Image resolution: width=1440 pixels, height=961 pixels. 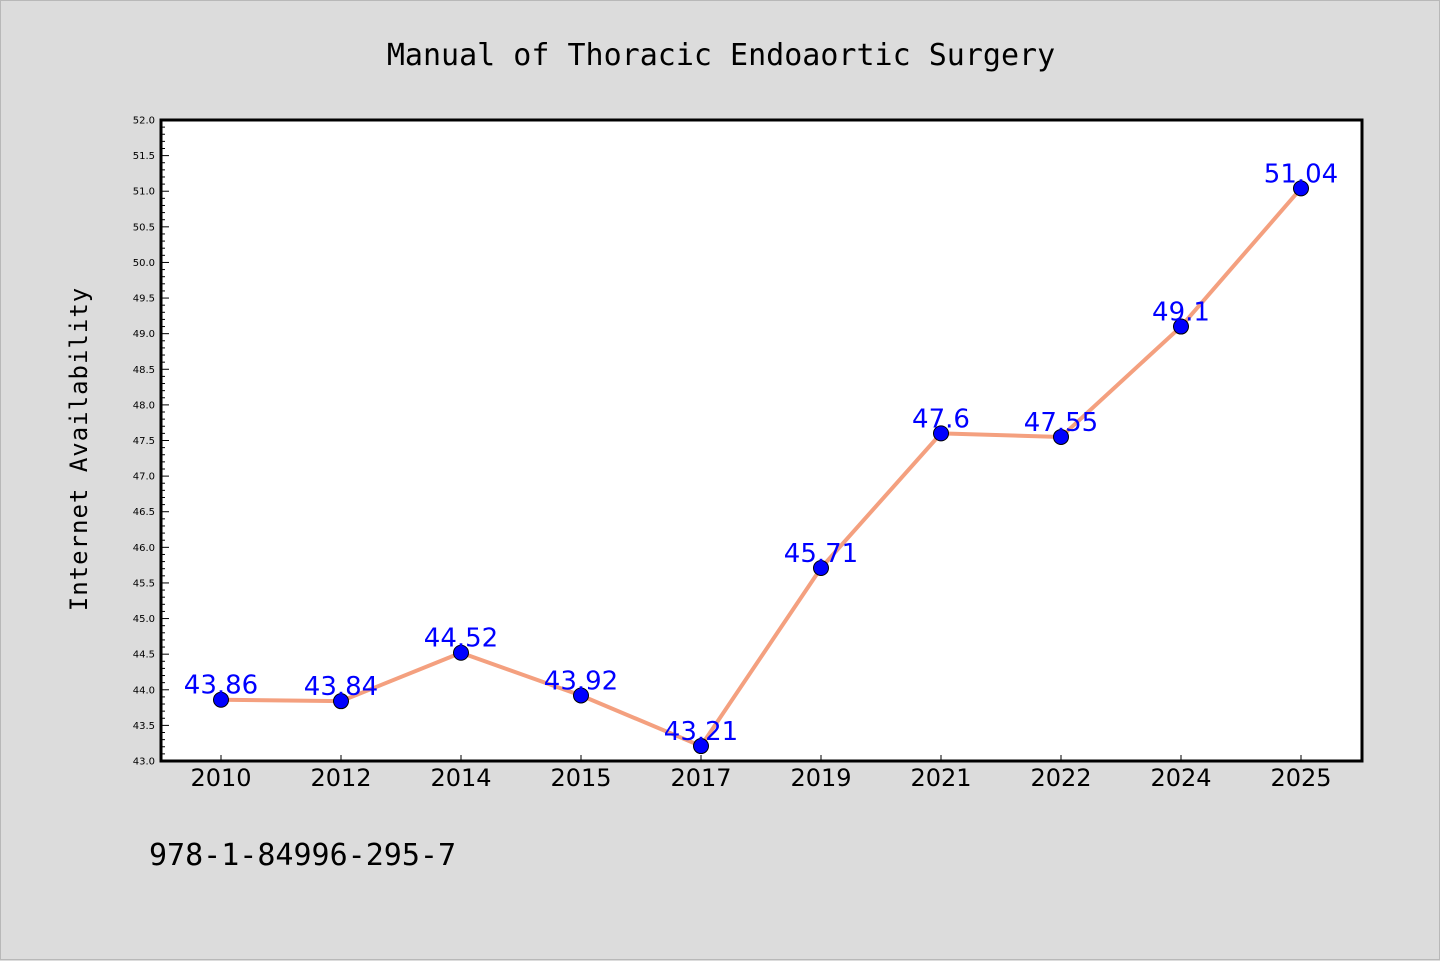 I want to click on y-tick-label: 51.5, so click(x=144, y=156).